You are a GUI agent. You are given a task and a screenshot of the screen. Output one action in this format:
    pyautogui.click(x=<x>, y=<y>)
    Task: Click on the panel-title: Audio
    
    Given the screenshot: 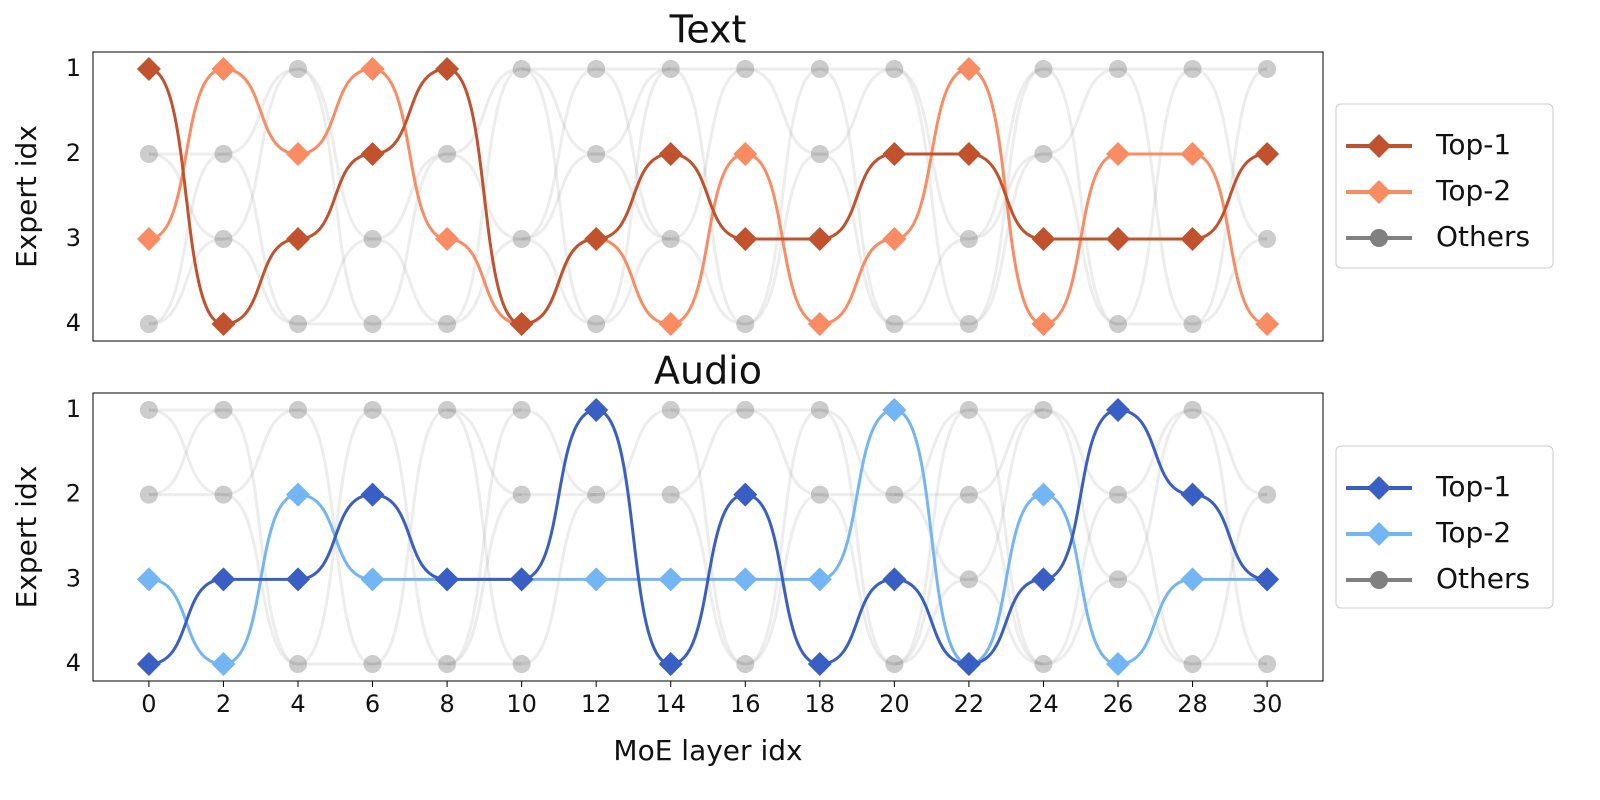 What is the action you would take?
    pyautogui.click(x=708, y=371)
    